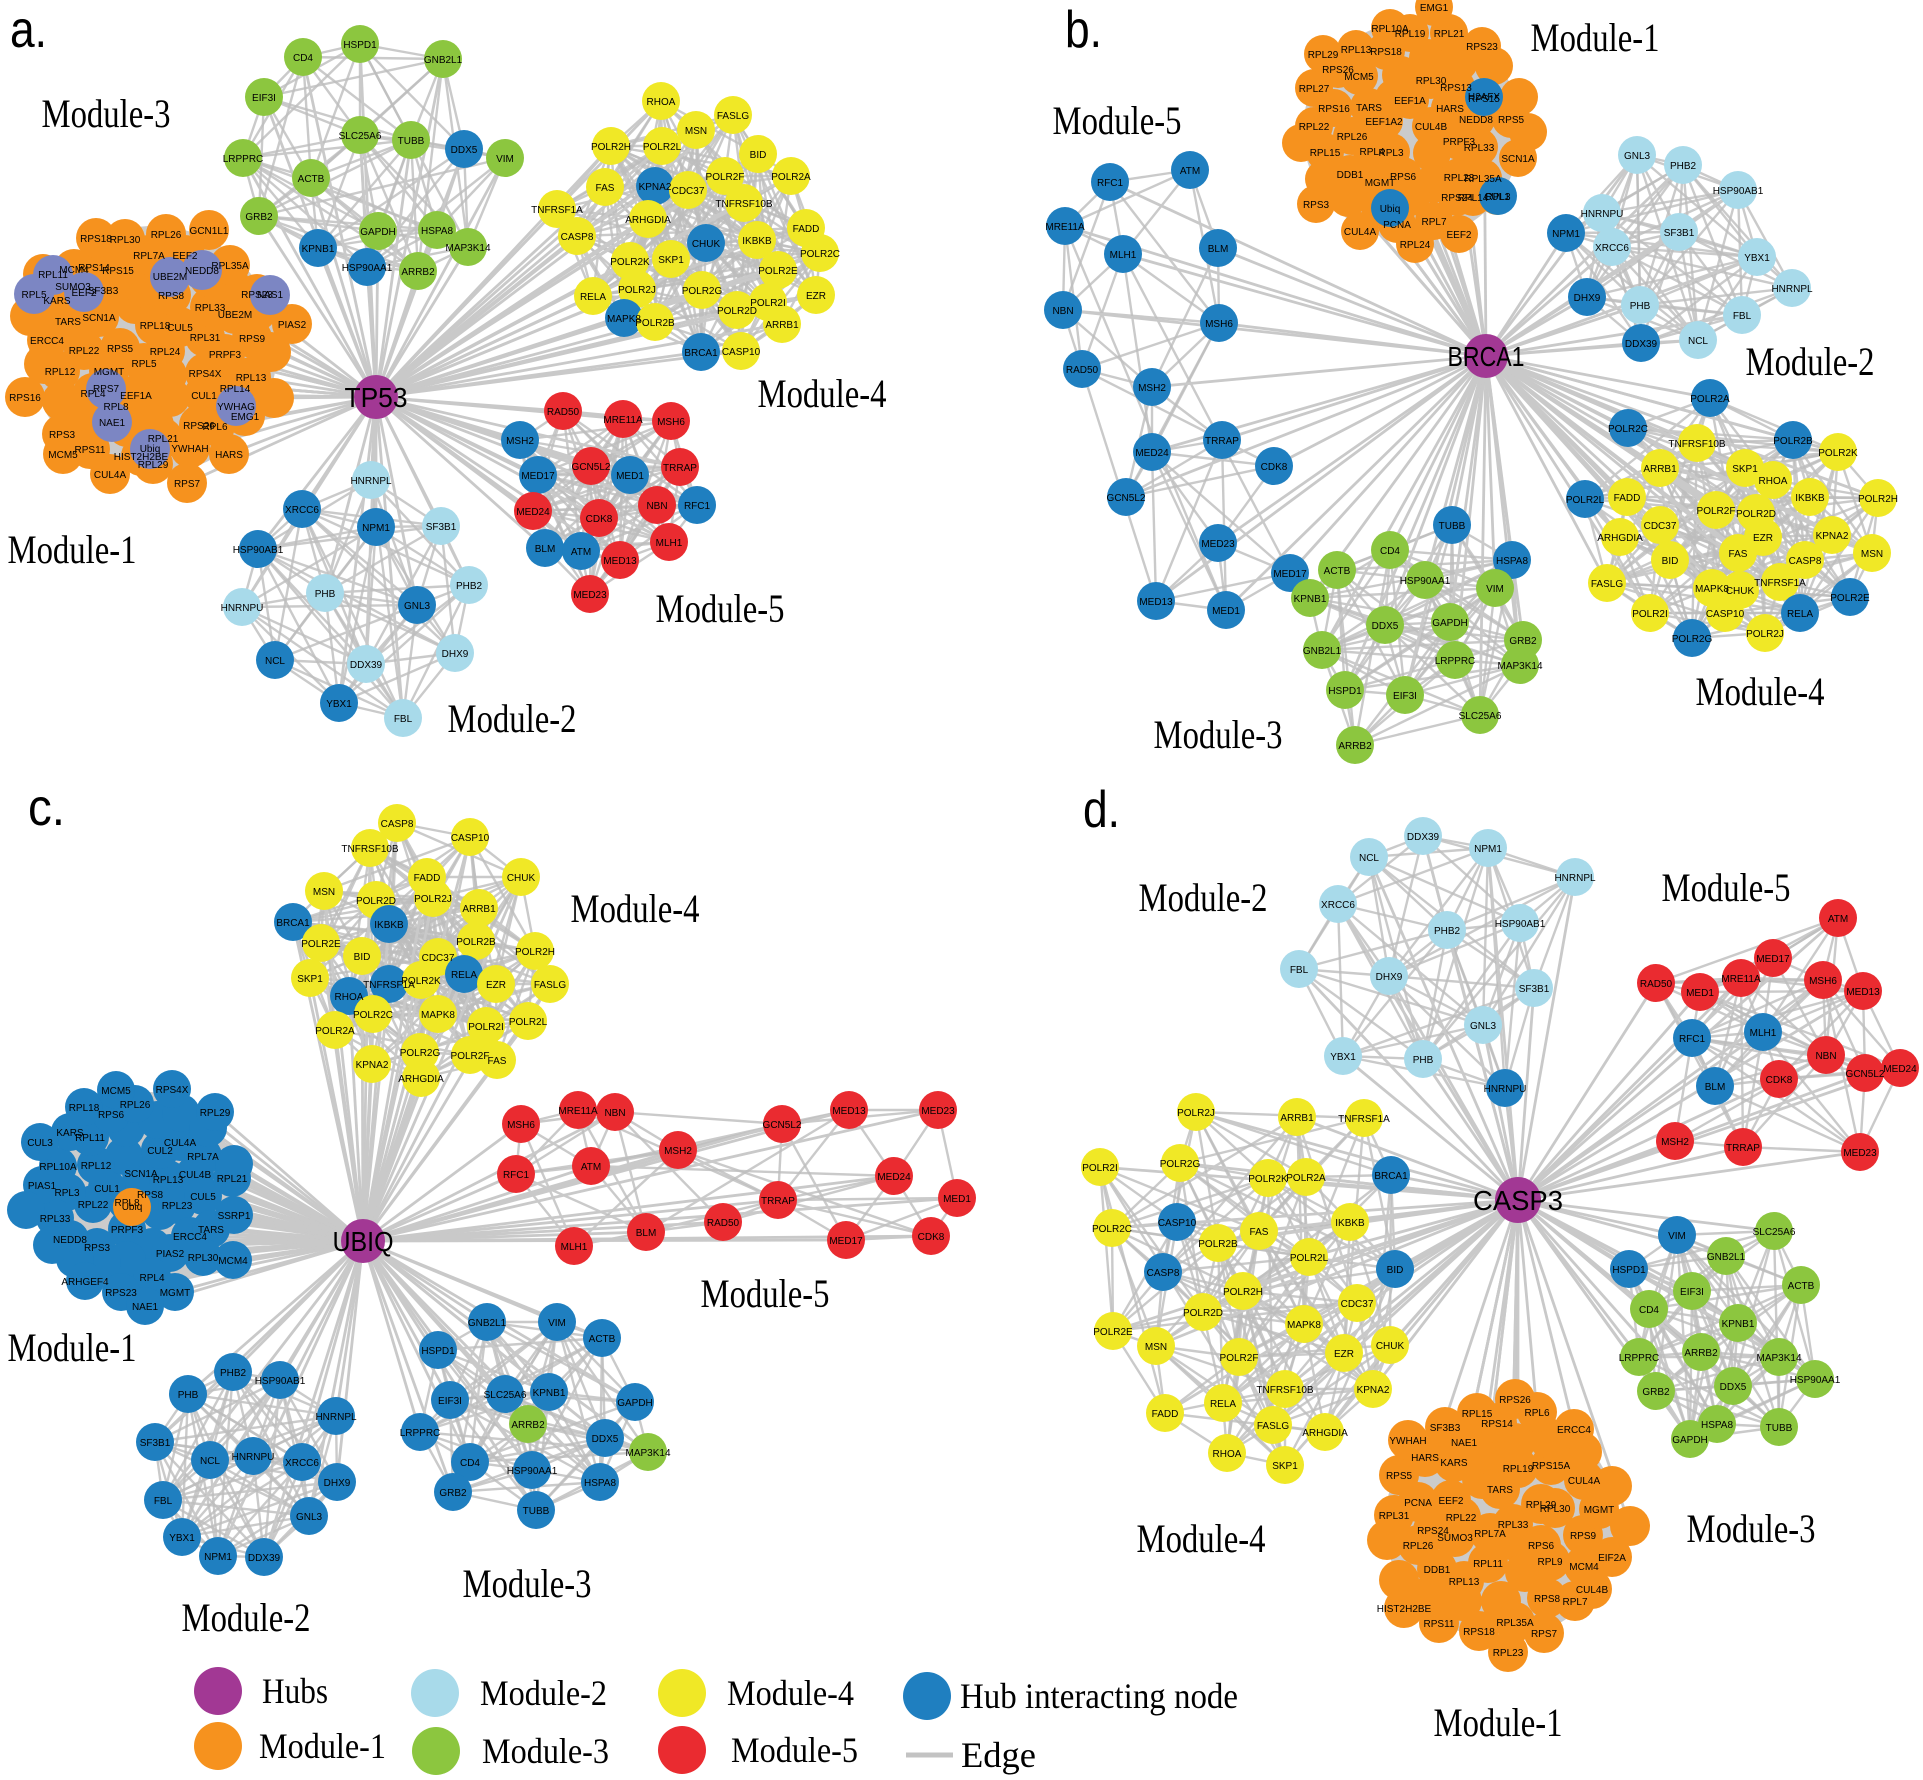 The width and height of the screenshot is (1923, 1780). I want to click on svg-text: POLR2H, so click(535, 952).